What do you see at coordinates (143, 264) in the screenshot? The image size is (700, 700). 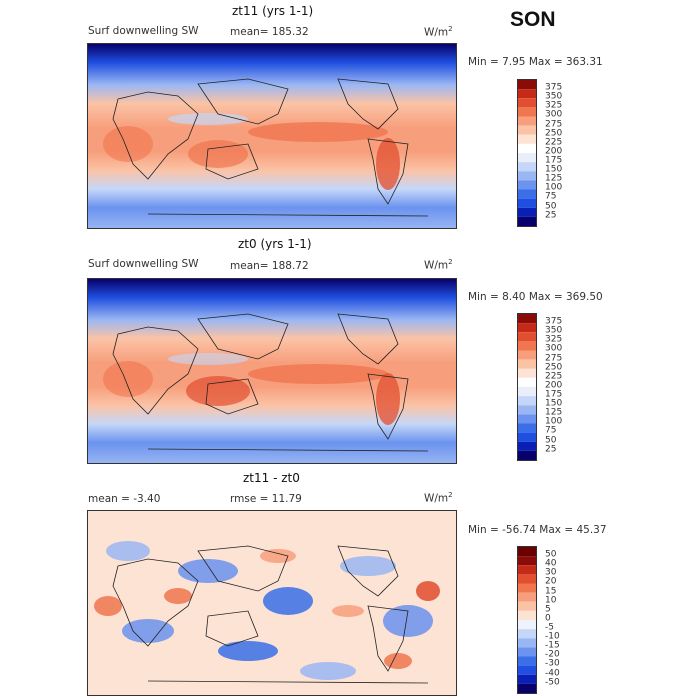 I see `panel2-variable: Surf downwelling SW` at bounding box center [143, 264].